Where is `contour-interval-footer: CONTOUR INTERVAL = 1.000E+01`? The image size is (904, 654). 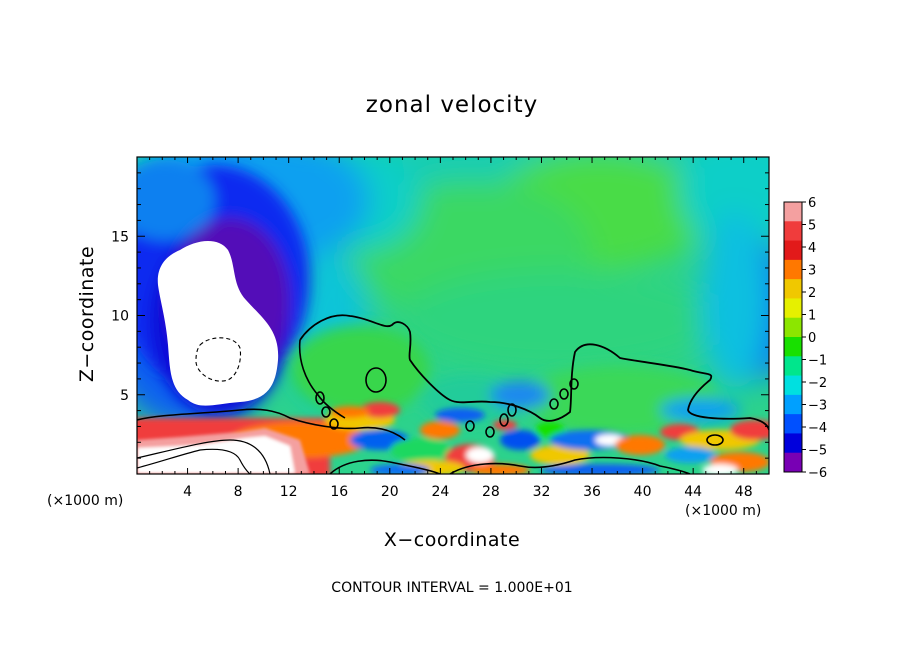 contour-interval-footer: CONTOUR INTERVAL = 1.000E+01 is located at coordinates (451, 588).